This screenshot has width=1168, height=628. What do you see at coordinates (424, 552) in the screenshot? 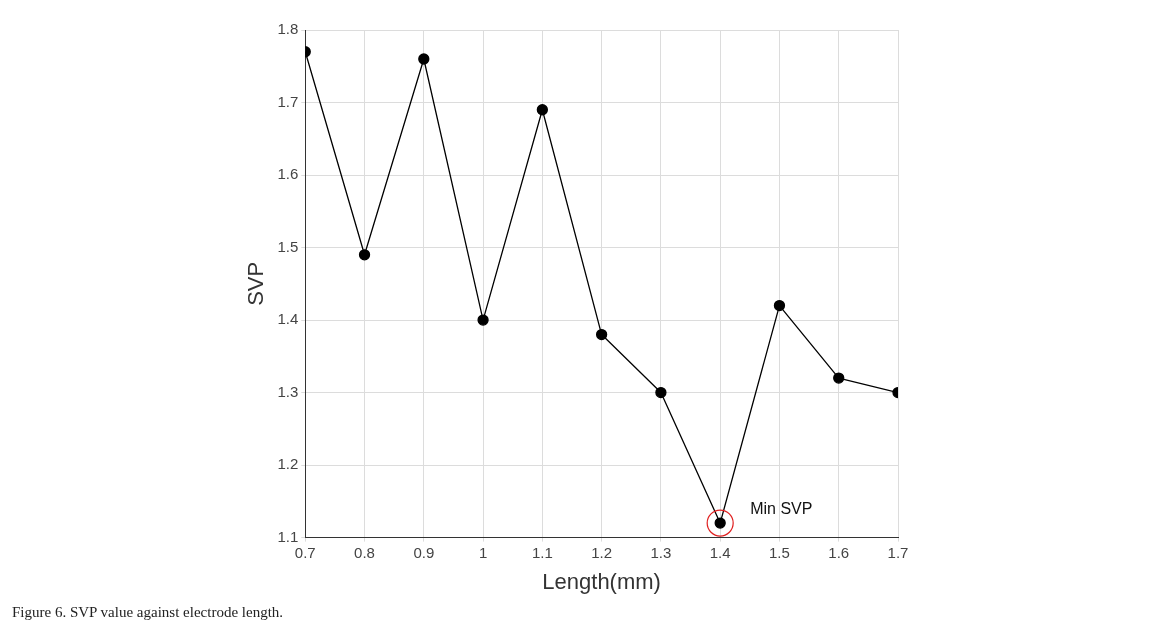
I see `x-tick-label: 0.9` at bounding box center [424, 552].